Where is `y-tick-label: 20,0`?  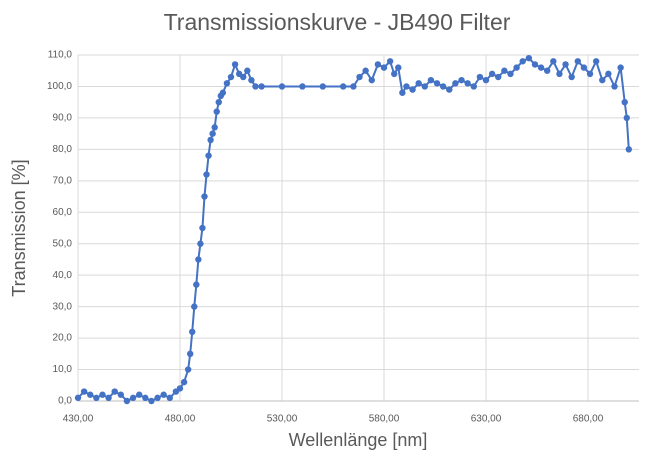
y-tick-label: 20,0 is located at coordinates (63, 338).